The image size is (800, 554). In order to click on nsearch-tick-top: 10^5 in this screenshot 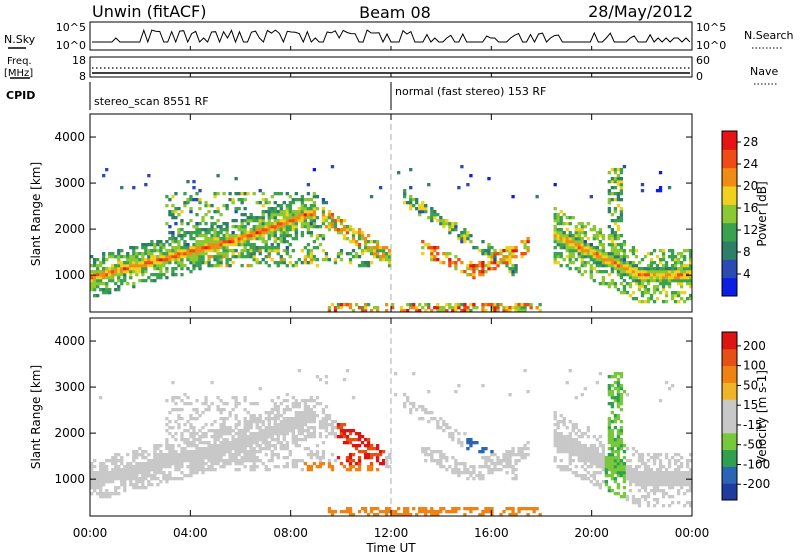, I will do `click(711, 27)`.